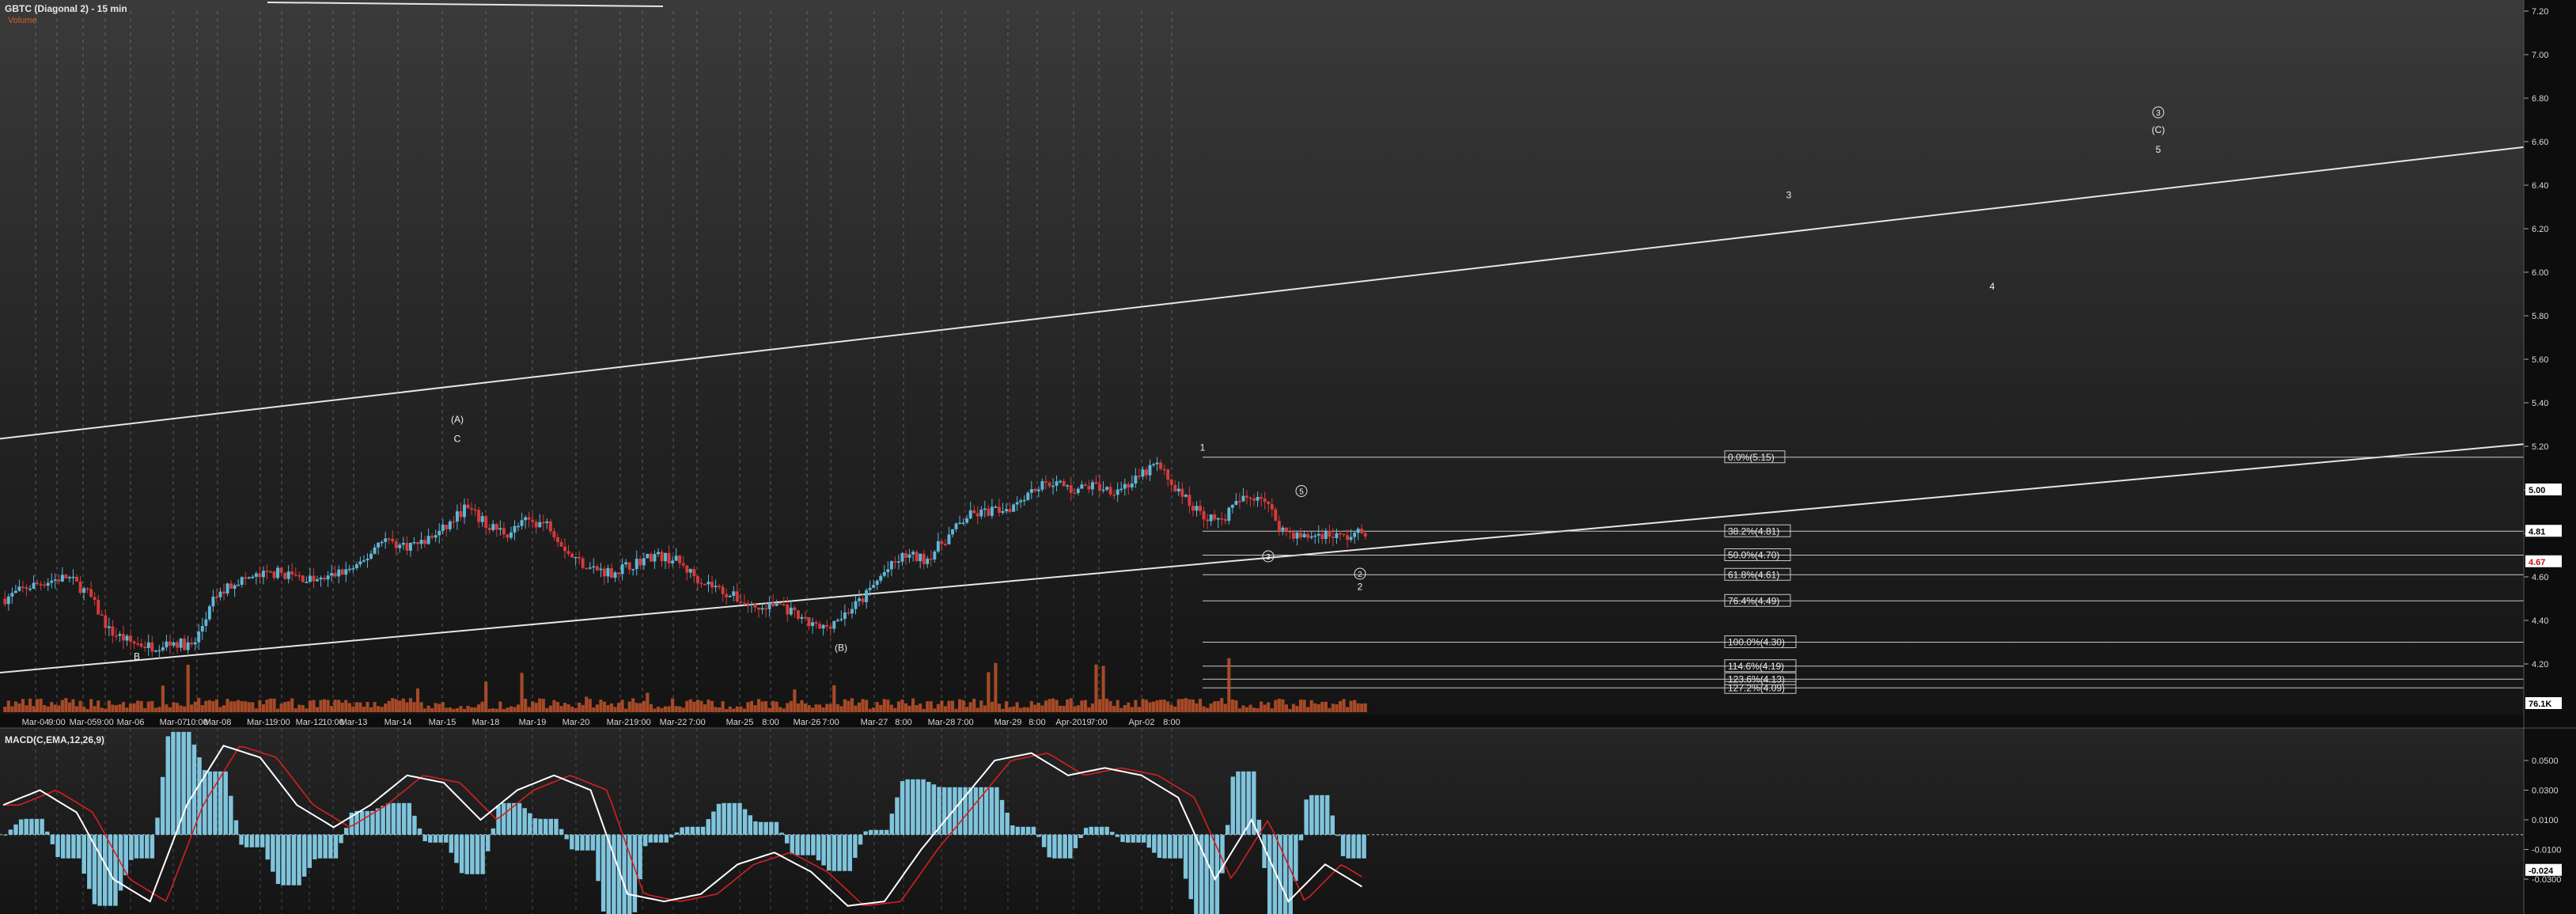 The height and width of the screenshot is (914, 2576). What do you see at coordinates (354, 722) in the screenshot?
I see `time-tick-label: Mar-13` at bounding box center [354, 722].